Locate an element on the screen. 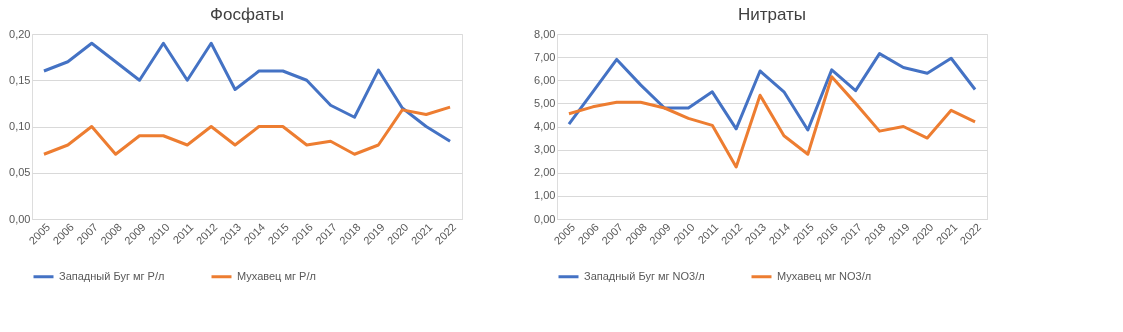  legend-label: Мухавец мг NO3/л is located at coordinates (824, 275).